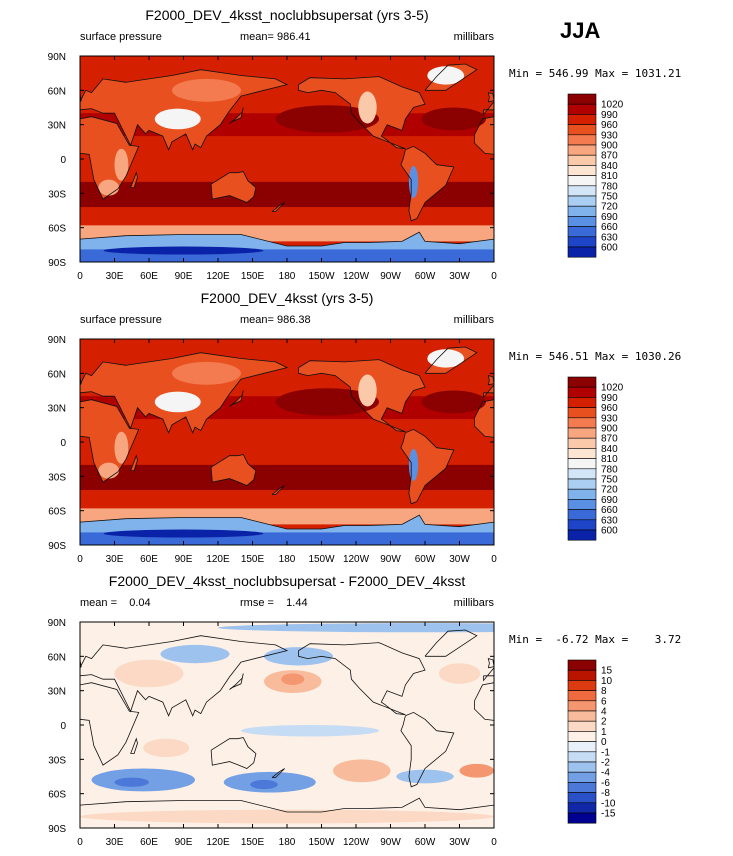 The width and height of the screenshot is (733, 856). Describe the element at coordinates (274, 603) in the screenshot. I see `rmse-label: rmse = 1.44` at that location.